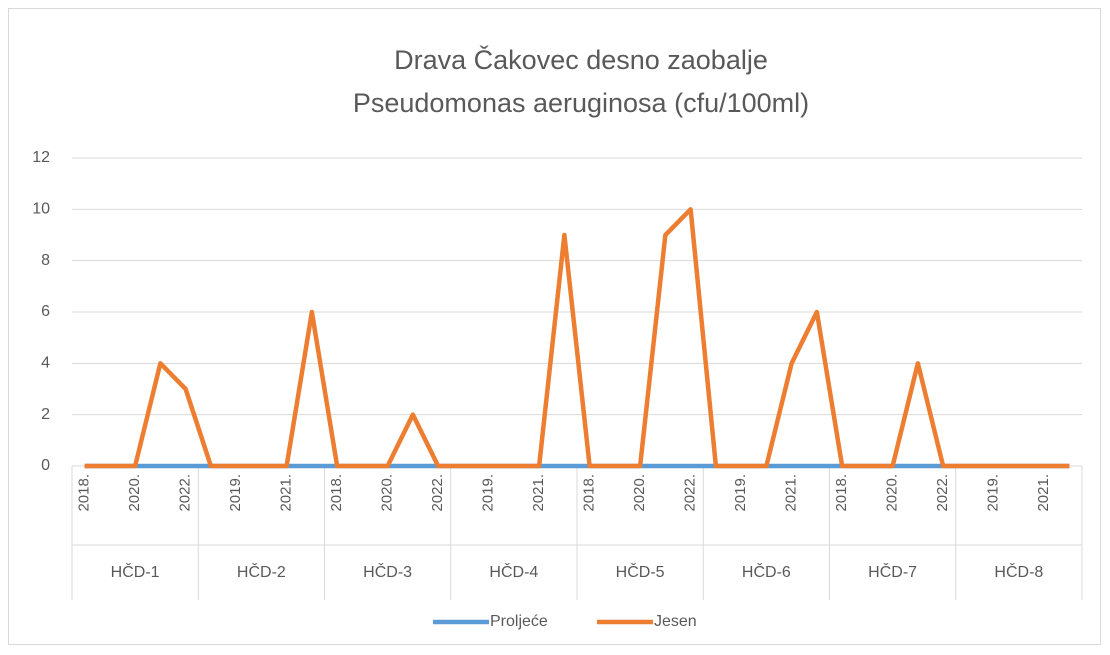 The height and width of the screenshot is (655, 1110). I want to click on y-tick-label: 12, so click(41, 157).